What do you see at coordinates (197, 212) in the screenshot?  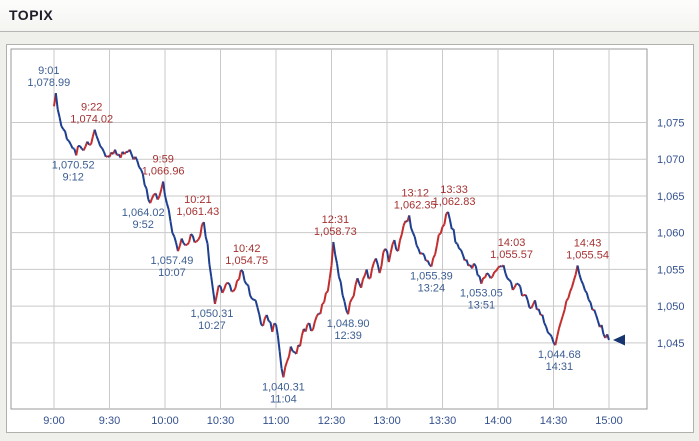 I see `annotation-text: 1,061.43` at bounding box center [197, 212].